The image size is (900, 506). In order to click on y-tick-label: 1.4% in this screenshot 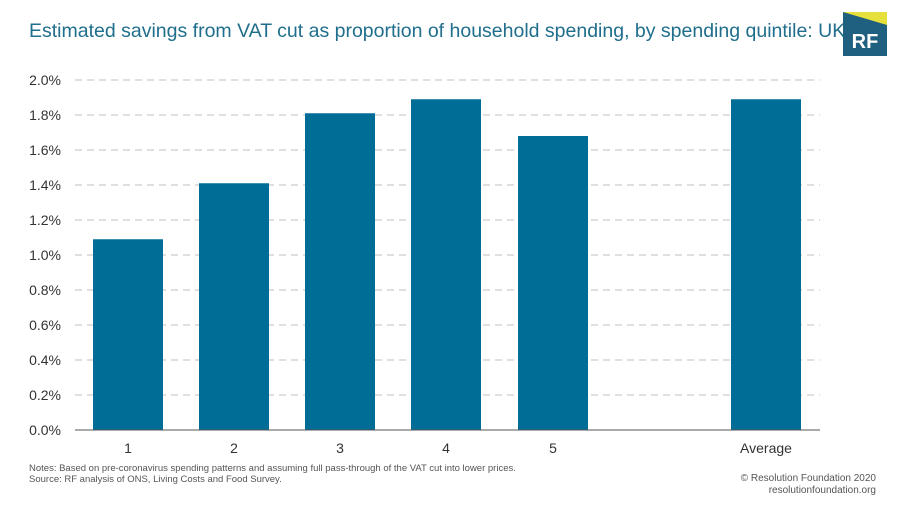, I will do `click(45, 185)`.